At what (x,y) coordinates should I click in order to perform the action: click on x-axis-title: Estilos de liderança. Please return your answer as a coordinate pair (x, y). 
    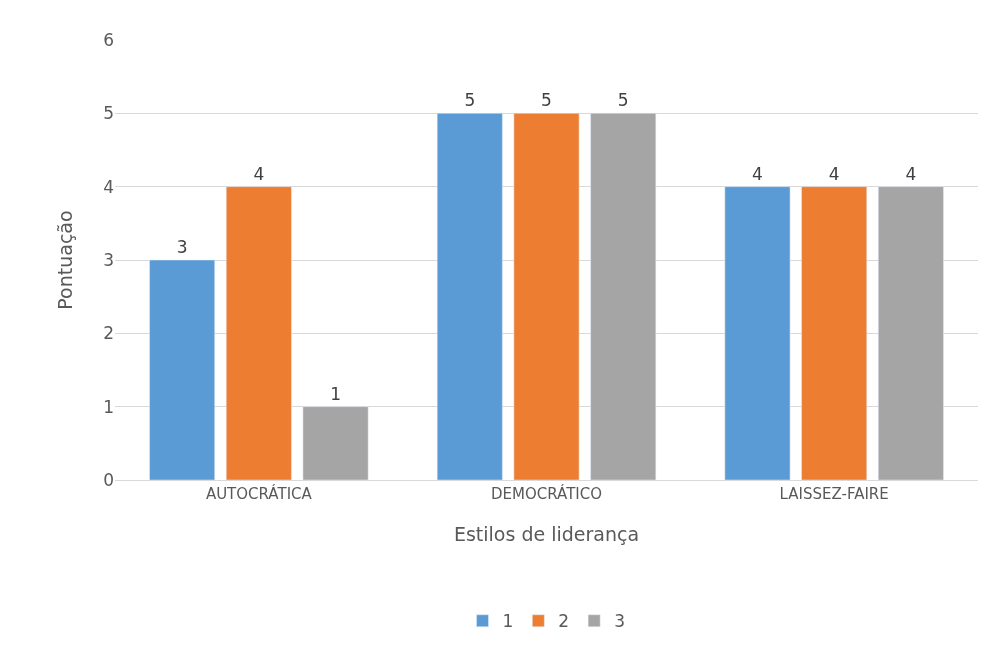
    Looking at the image, I should click on (546, 533).